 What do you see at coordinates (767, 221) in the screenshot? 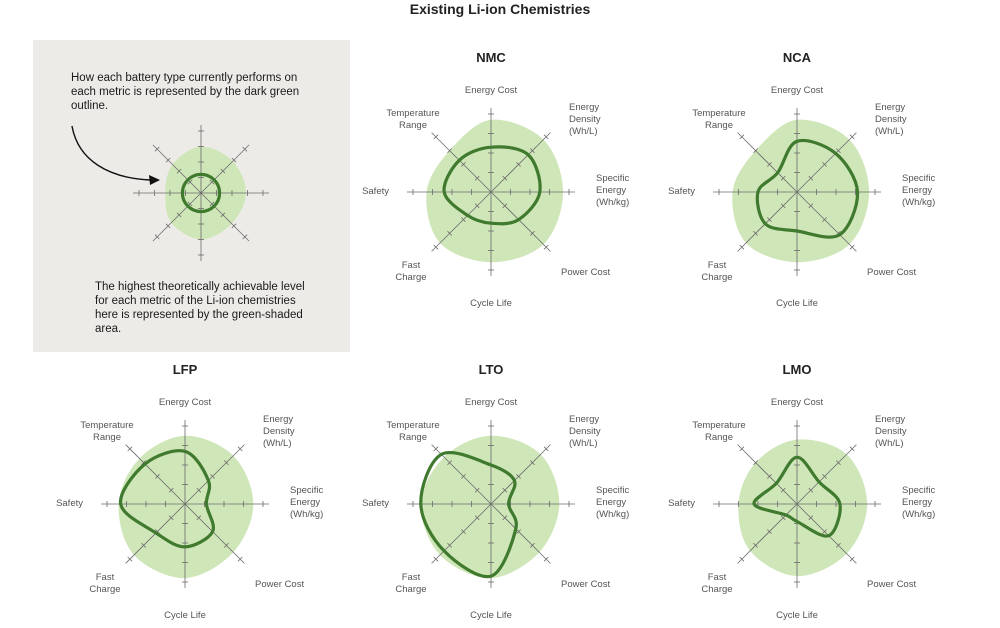
I see `axis-line-fast_charge` at bounding box center [767, 221].